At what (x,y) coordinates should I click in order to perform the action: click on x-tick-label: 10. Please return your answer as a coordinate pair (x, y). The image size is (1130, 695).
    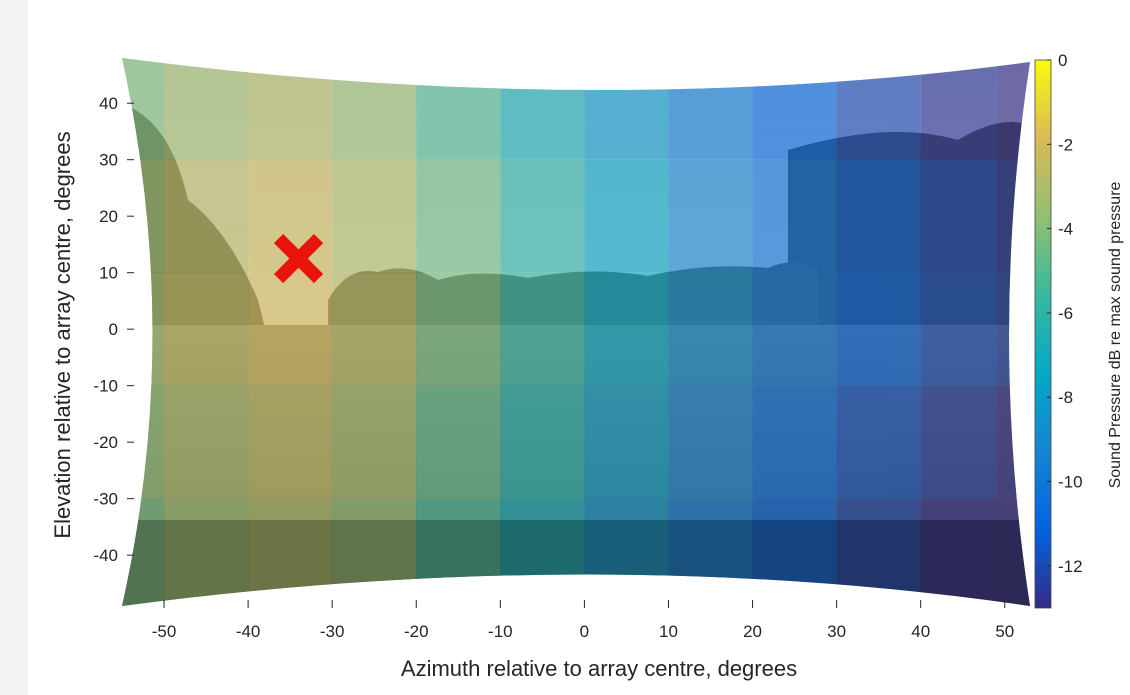
    Looking at the image, I should click on (668, 631).